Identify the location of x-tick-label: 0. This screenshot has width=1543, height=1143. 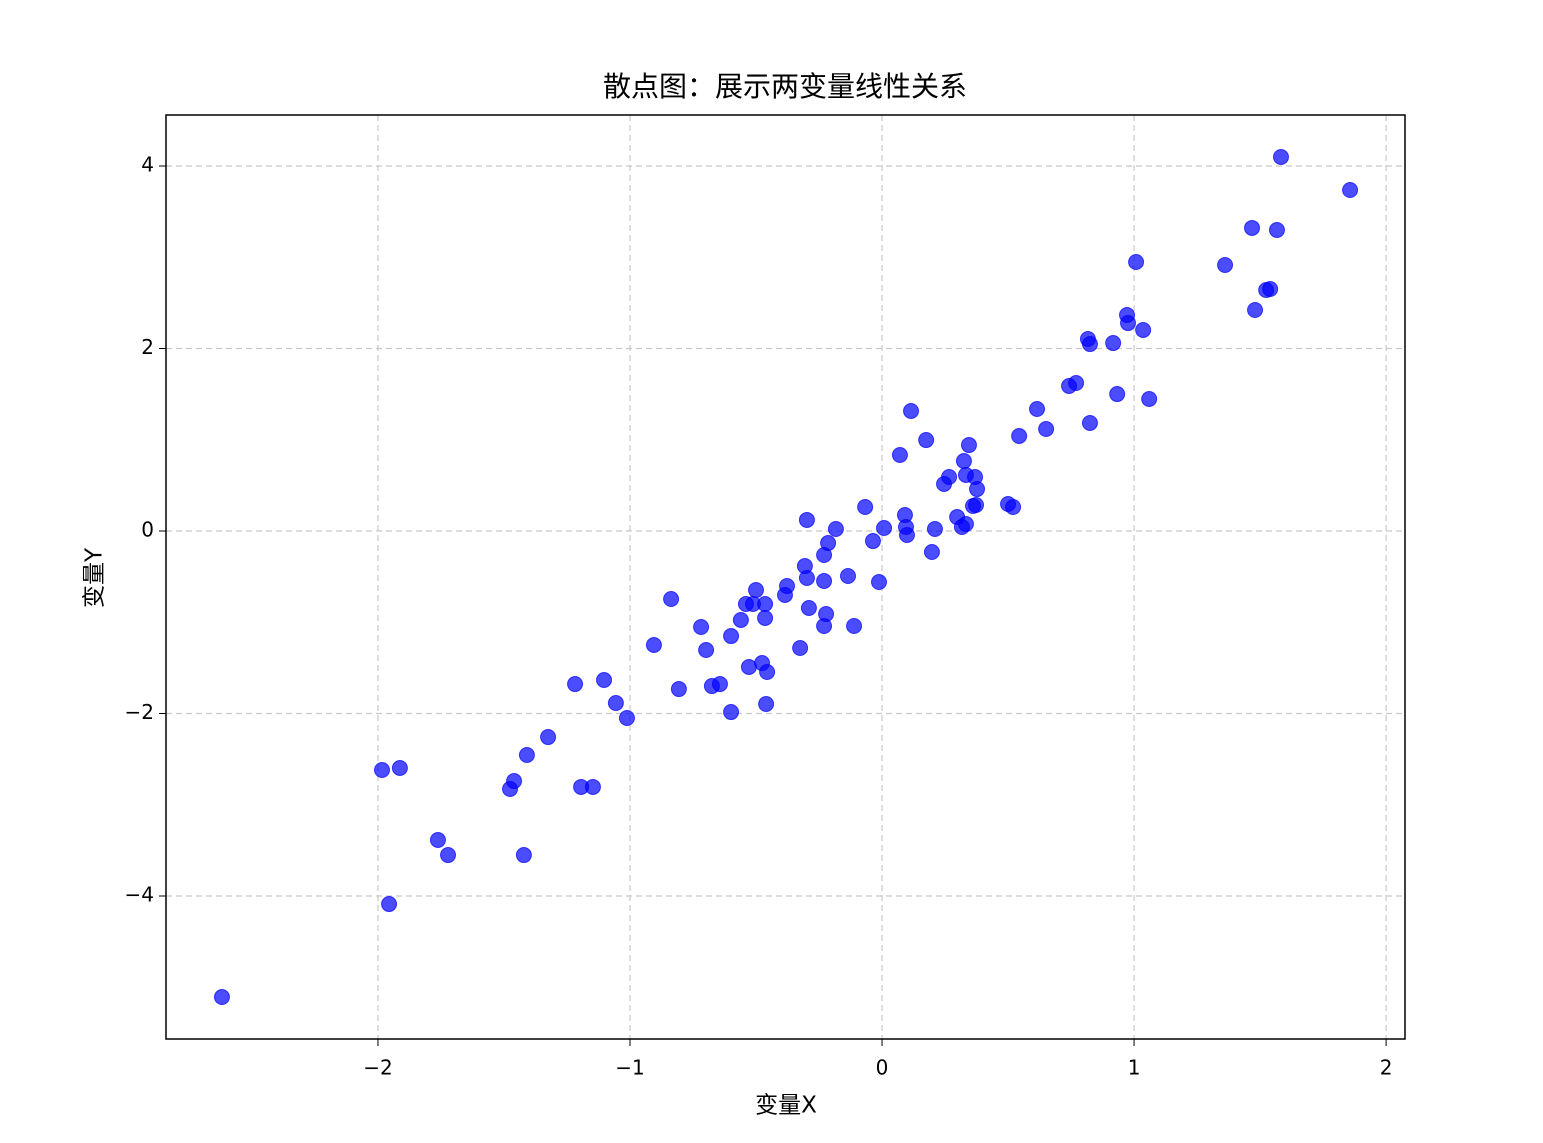
(882, 1068).